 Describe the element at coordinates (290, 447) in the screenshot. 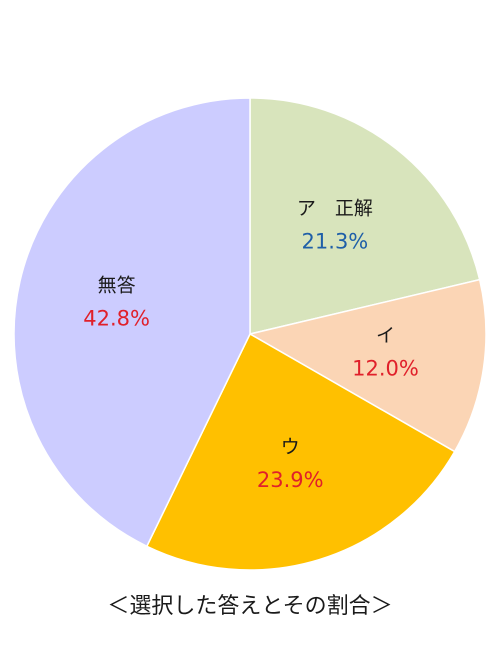

I see `slice-category-label: ウ` at that location.